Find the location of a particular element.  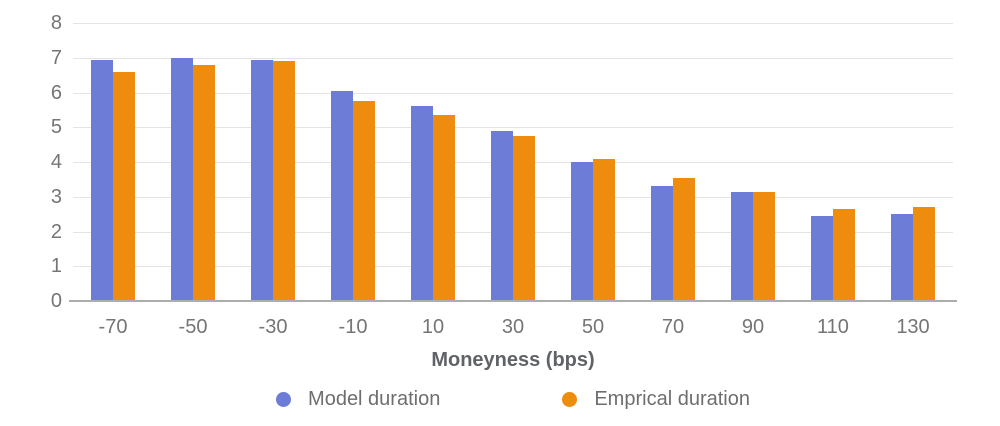

legend-label: Emprical duration is located at coordinates (672, 399).